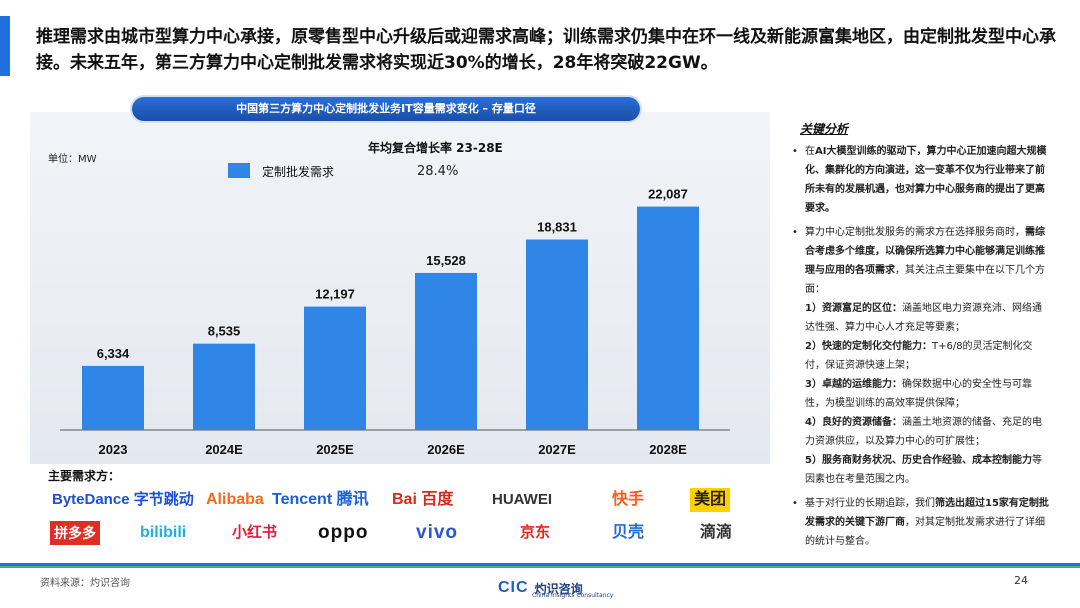 Image resolution: width=1080 pixels, height=608 pixels. What do you see at coordinates (535, 532) in the screenshot?
I see `logo-jd: 京东` at bounding box center [535, 532].